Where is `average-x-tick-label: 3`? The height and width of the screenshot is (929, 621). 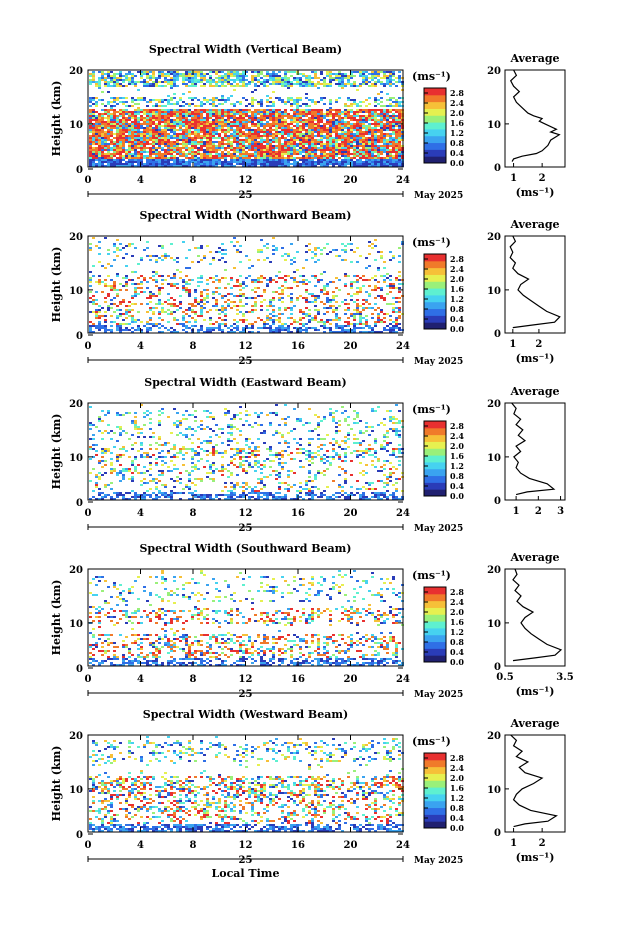
average-x-tick-label: 3 is located at coordinates (560, 511).